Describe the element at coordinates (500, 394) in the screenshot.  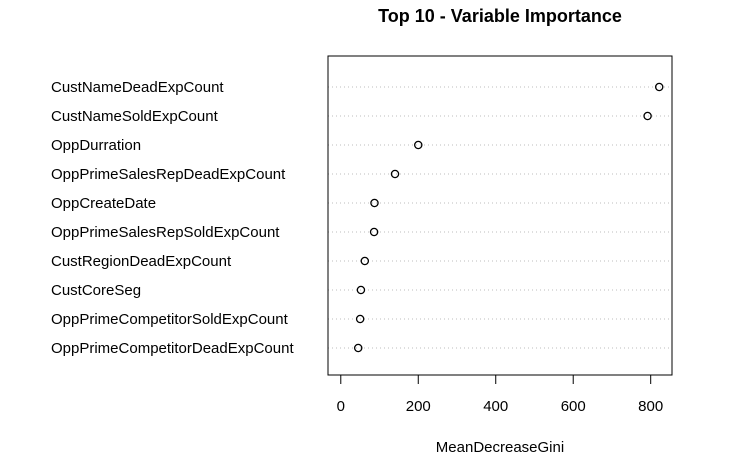
I see `x-axis: 0 200 400 600 800` at that location.